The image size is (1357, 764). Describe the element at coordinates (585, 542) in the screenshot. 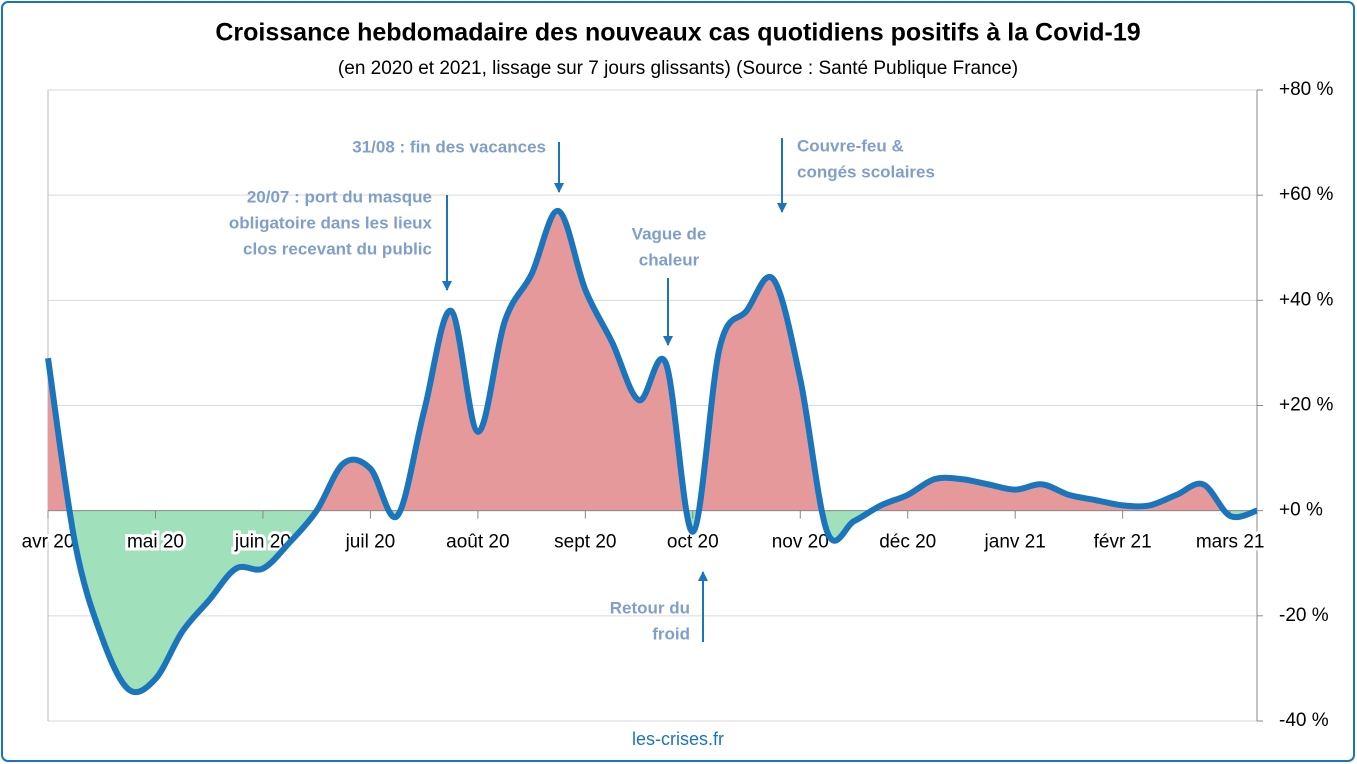

I see `x-tick-label: sept 20` at that location.